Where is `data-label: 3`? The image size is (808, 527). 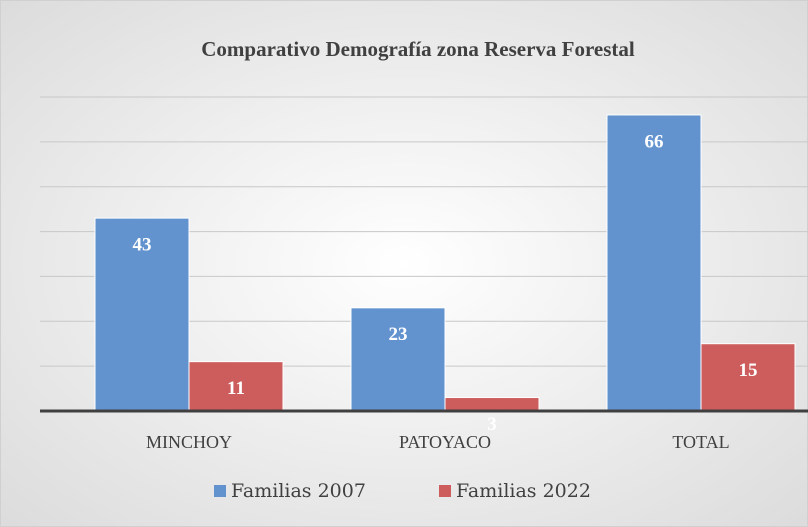
data-label: 3 is located at coordinates (492, 424).